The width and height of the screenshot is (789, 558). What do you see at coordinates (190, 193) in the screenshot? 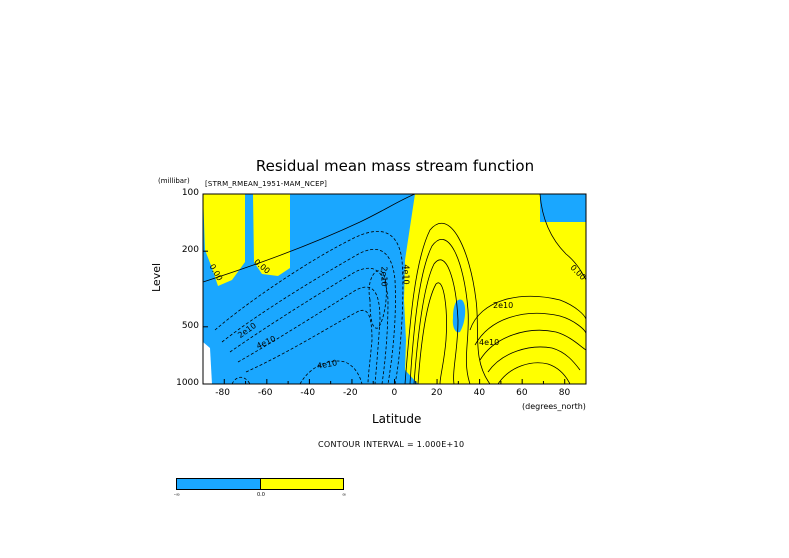
I see `y-tick-label: 100` at bounding box center [190, 193].